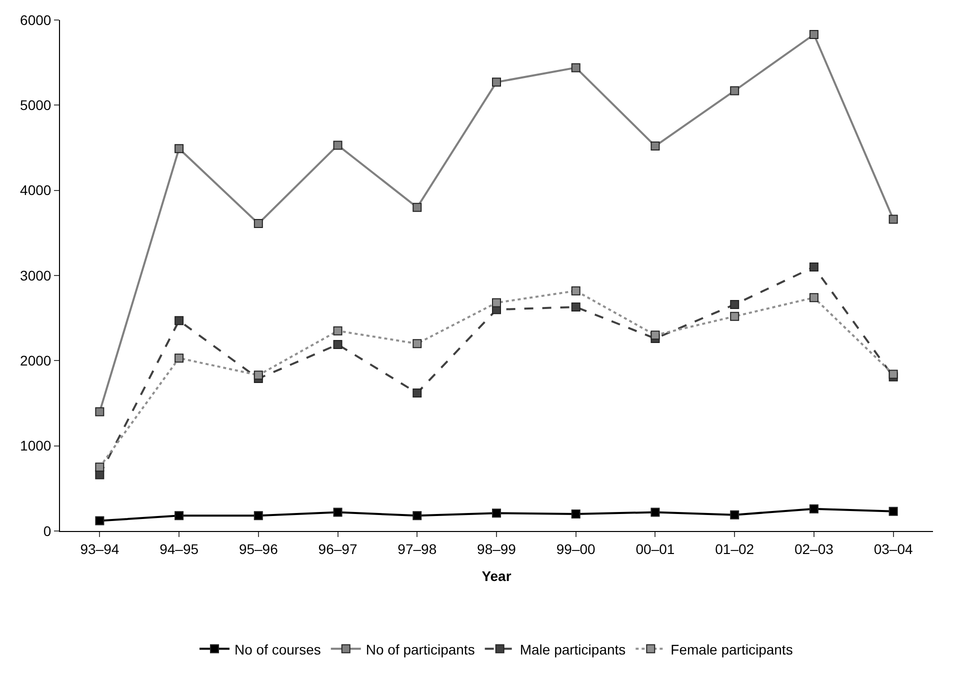  I want to click on x-axis-title: Year, so click(497, 576).